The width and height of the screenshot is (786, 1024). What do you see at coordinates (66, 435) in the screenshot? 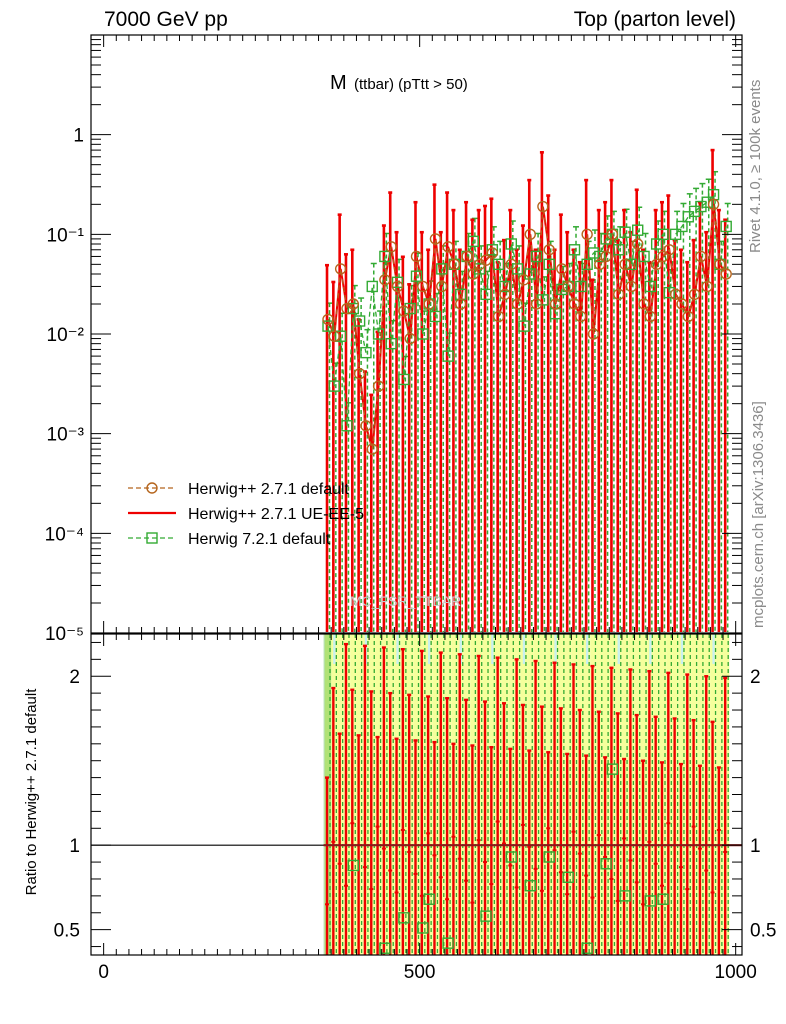
I see `y-tick-label: 10⁻³` at bounding box center [66, 435].